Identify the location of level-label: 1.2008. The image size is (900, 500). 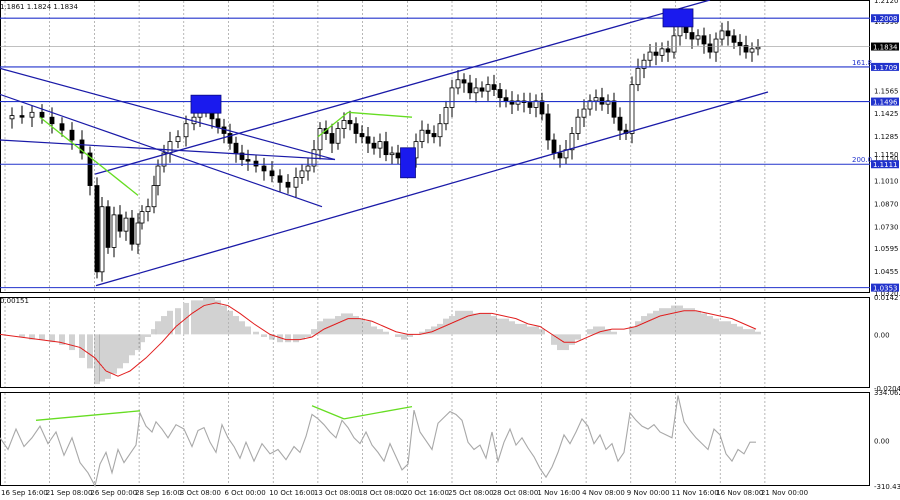
(885, 19).